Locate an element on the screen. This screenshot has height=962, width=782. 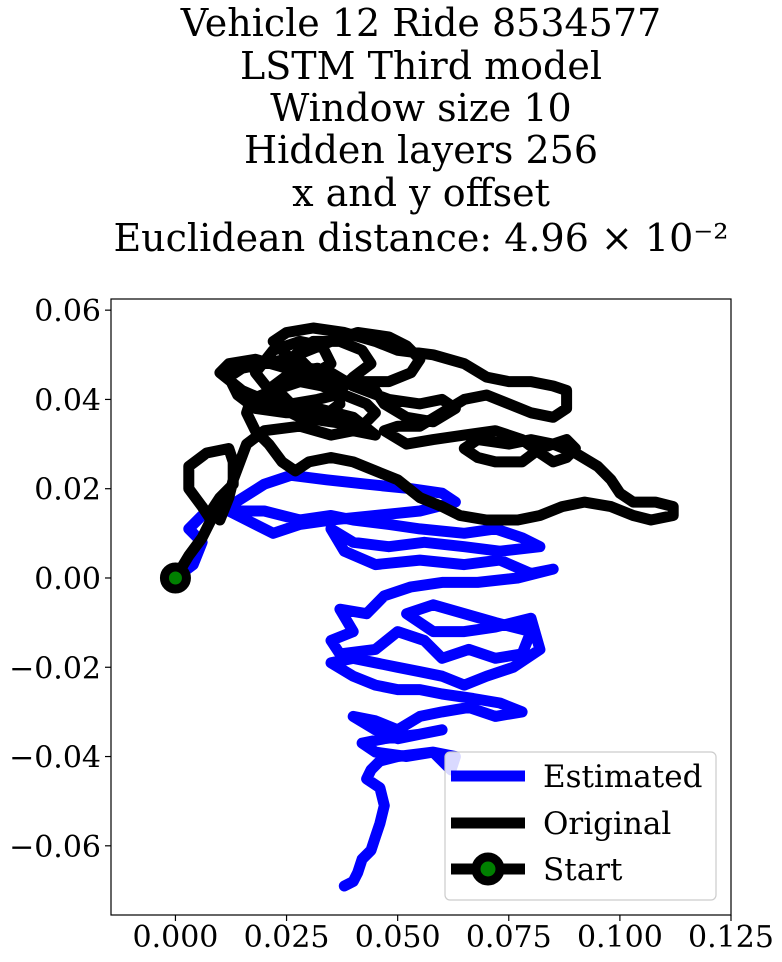
start-marker is located at coordinates (175, 578).